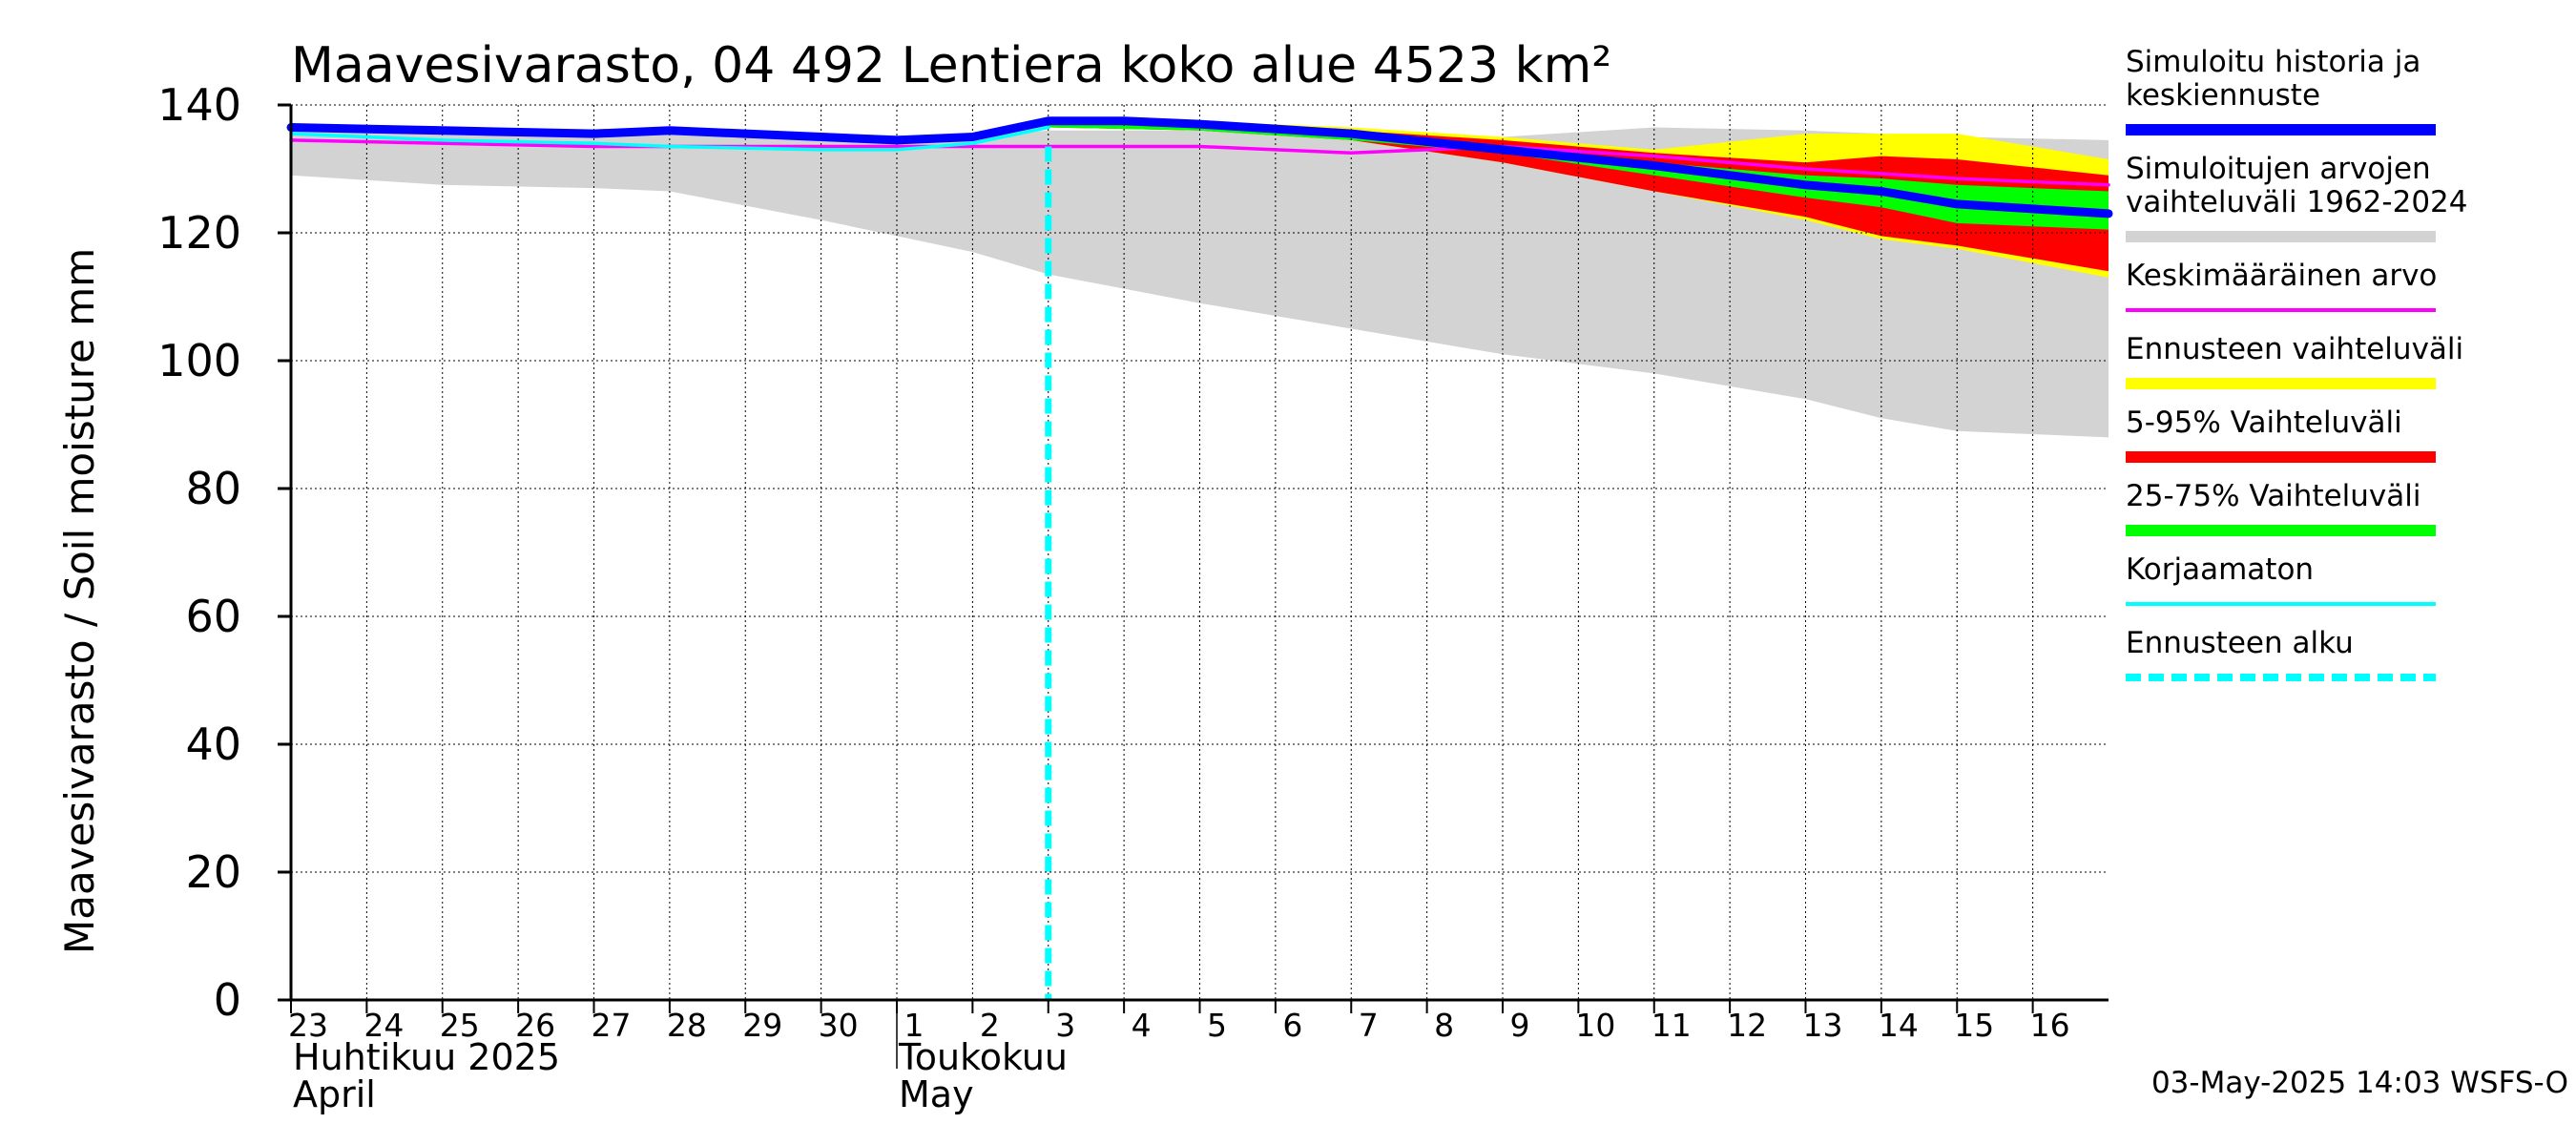 The image size is (2576, 1145). What do you see at coordinates (2223, 96) in the screenshot?
I see `legend-label: keskiennuste` at bounding box center [2223, 96].